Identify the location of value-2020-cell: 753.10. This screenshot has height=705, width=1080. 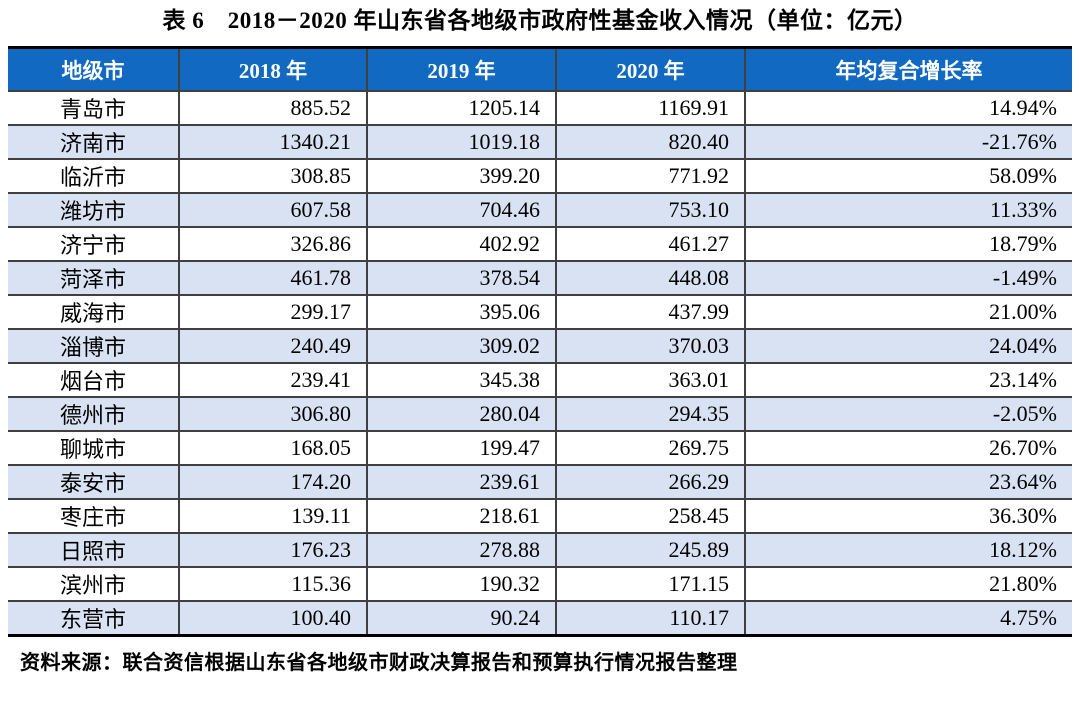
(650, 210).